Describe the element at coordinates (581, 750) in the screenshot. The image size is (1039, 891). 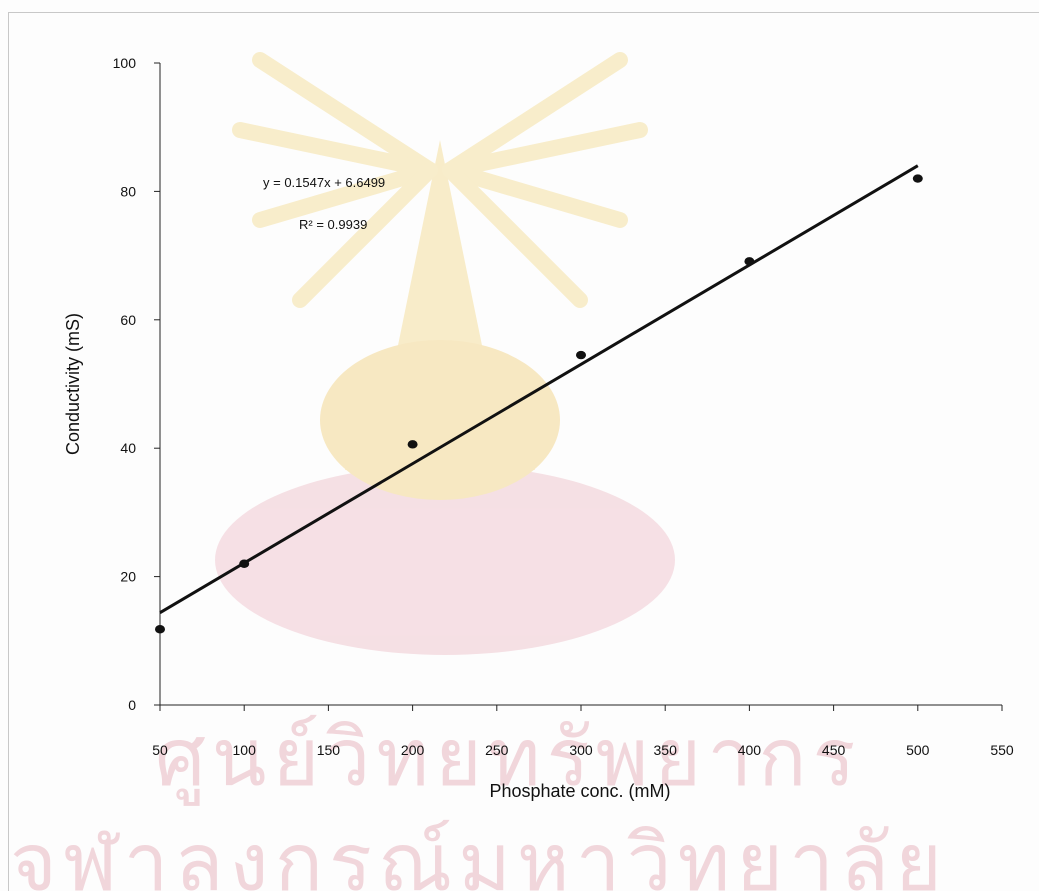
I see `x-tick-label: 300` at that location.